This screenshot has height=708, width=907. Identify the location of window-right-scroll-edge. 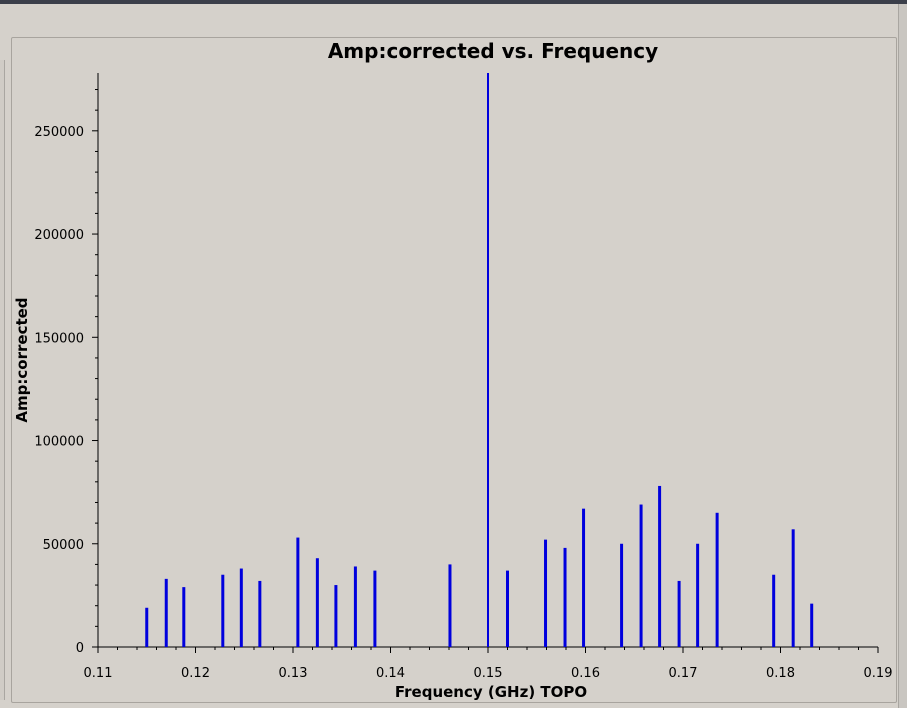
(902, 356).